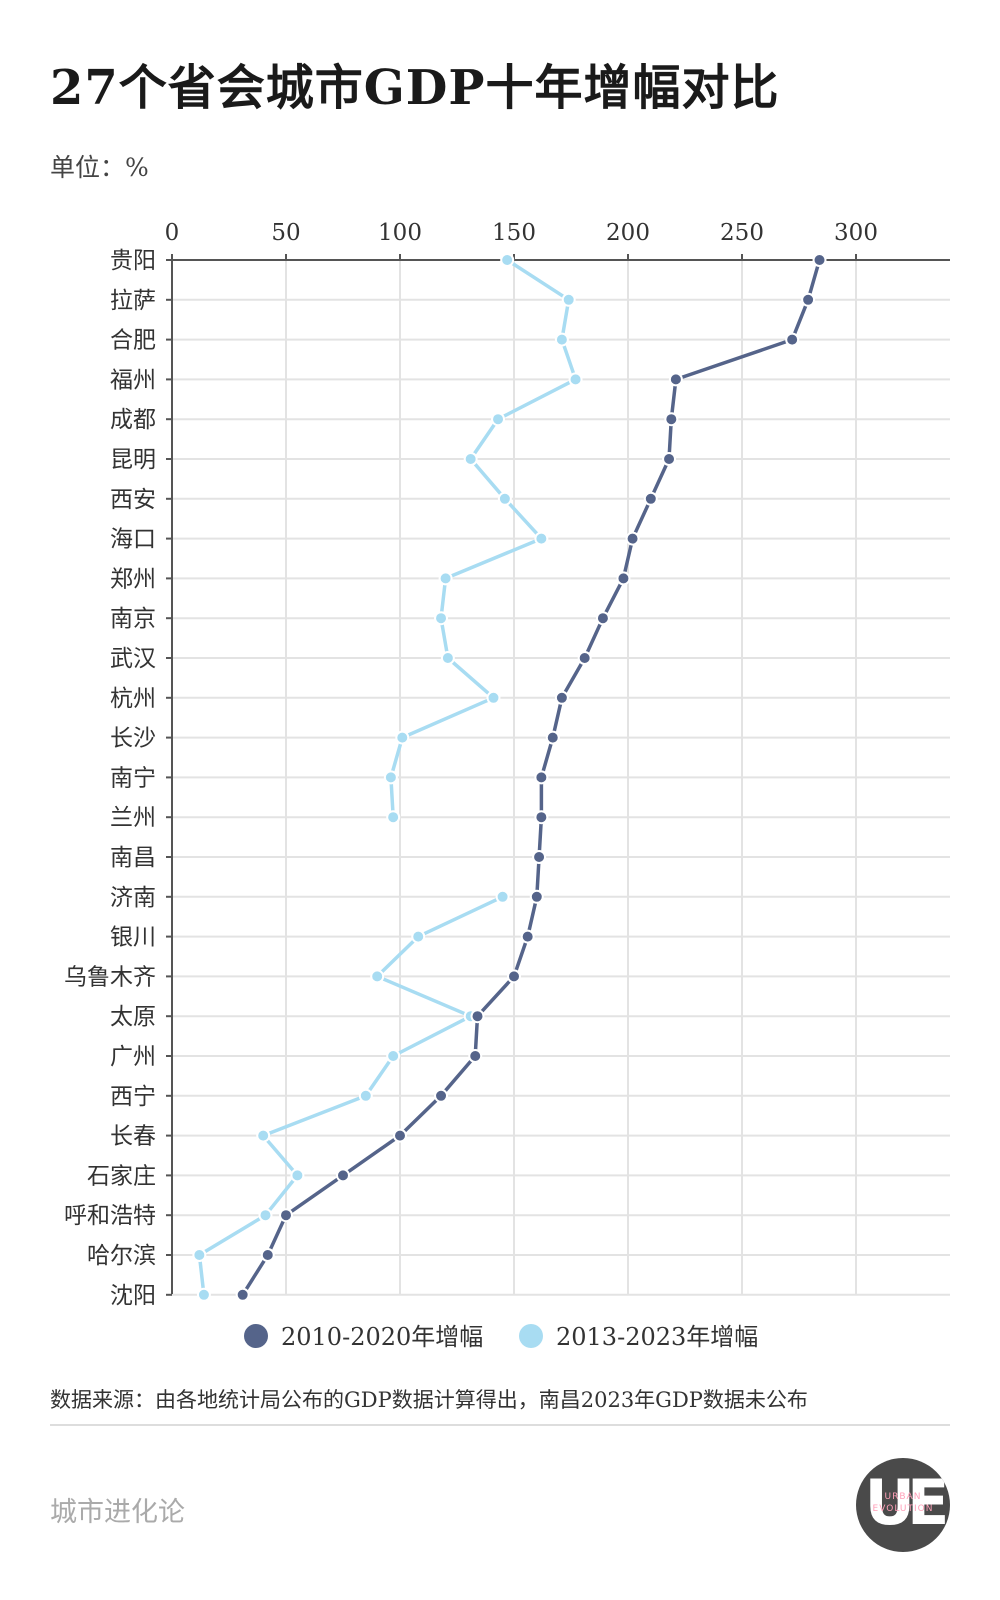  Describe the element at coordinates (133, 500) in the screenshot. I see `y-tick-label: 西安` at that location.